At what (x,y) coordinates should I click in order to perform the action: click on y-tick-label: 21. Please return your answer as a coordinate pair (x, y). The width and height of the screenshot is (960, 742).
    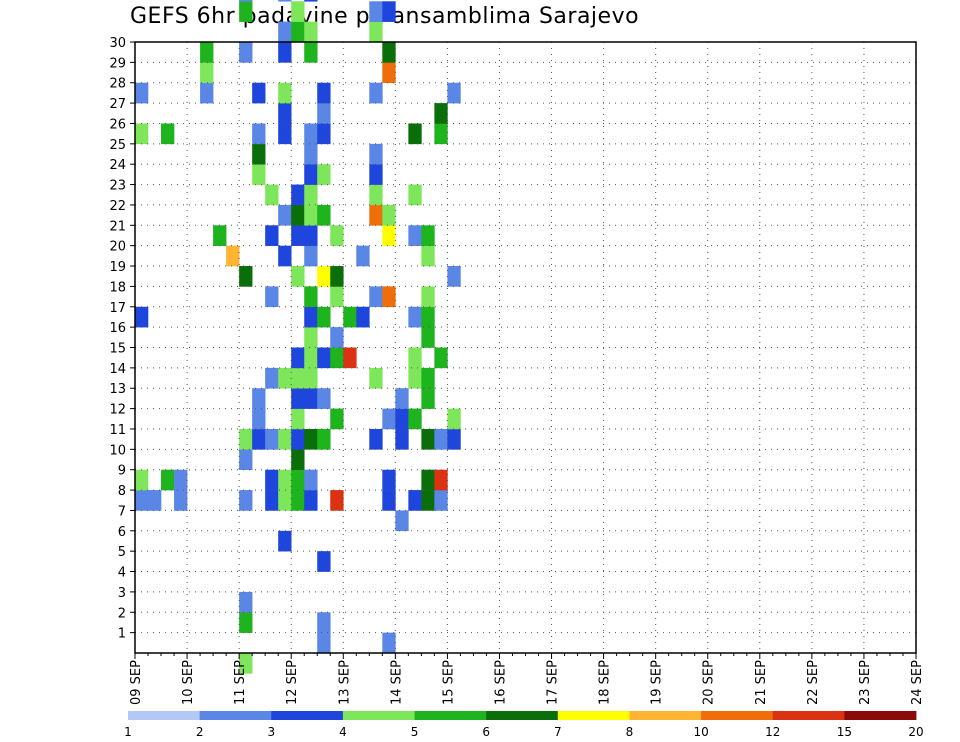
    Looking at the image, I should click on (117, 226).